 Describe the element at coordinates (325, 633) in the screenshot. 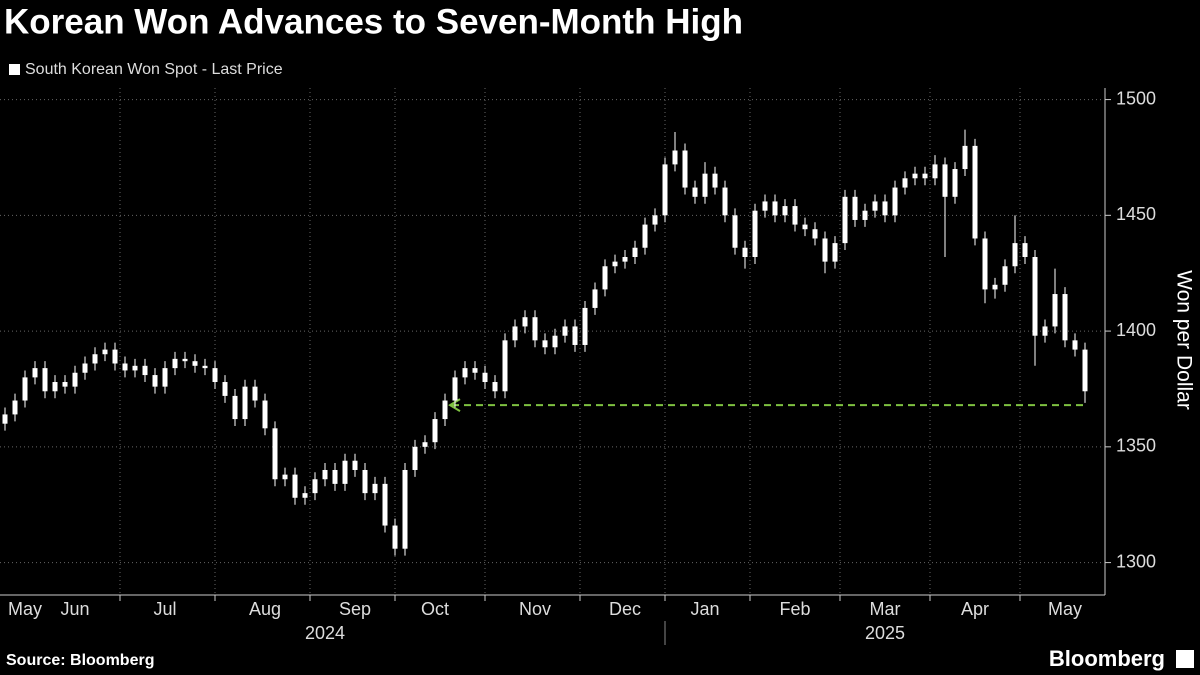

I see `year-label: 2024` at that location.